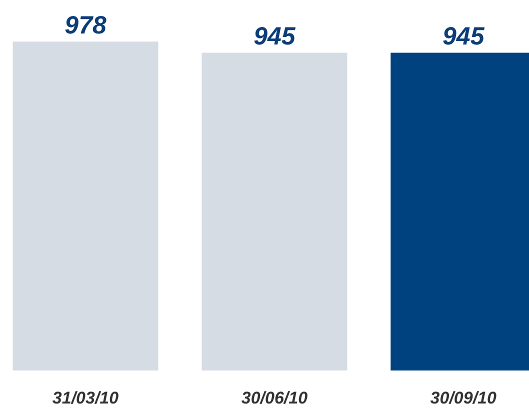  Describe the element at coordinates (86, 398) in the screenshot. I see `x-tick-label: 31/03/10` at that location.